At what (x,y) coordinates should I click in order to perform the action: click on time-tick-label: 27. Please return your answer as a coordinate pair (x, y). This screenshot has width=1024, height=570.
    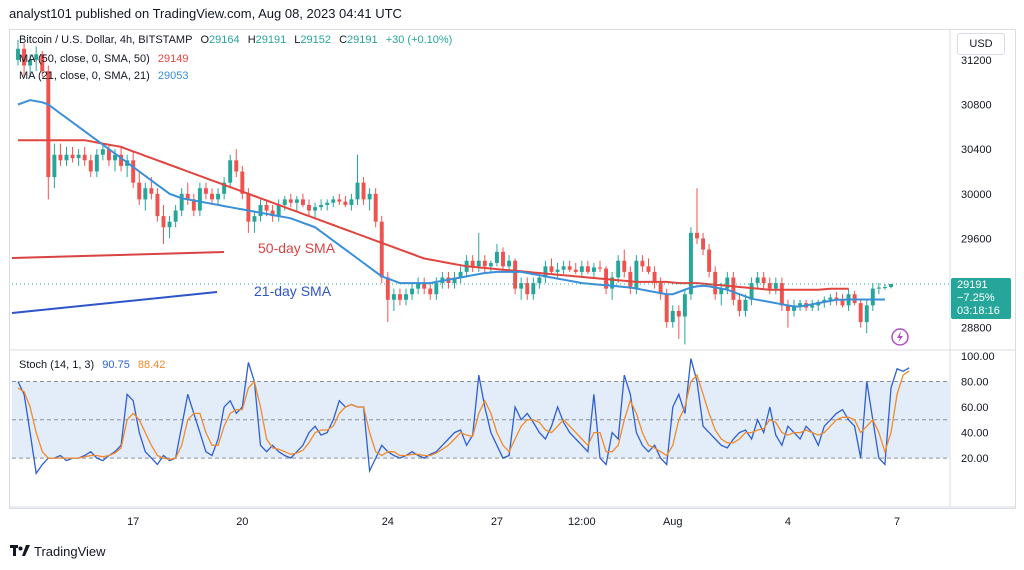
    Looking at the image, I should click on (497, 522).